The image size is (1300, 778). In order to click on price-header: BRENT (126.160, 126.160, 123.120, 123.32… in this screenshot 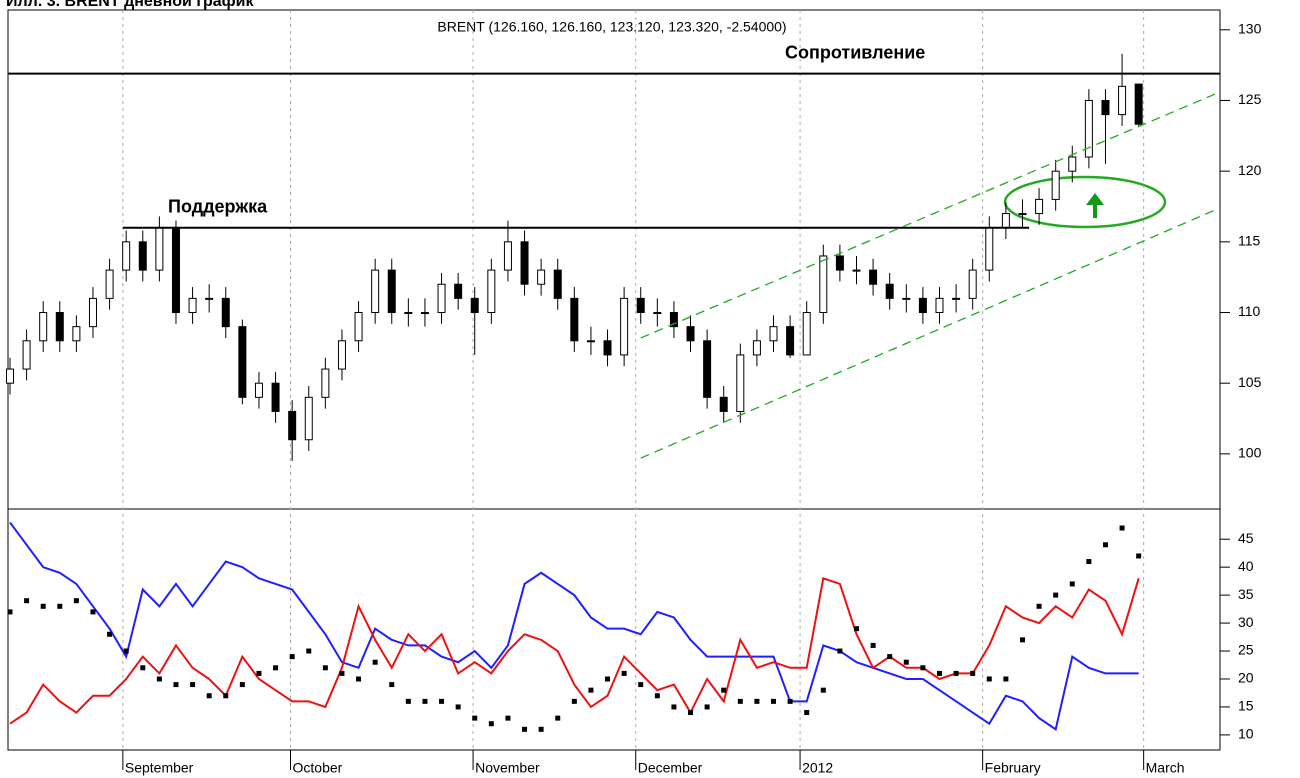, I will do `click(611, 27)`.